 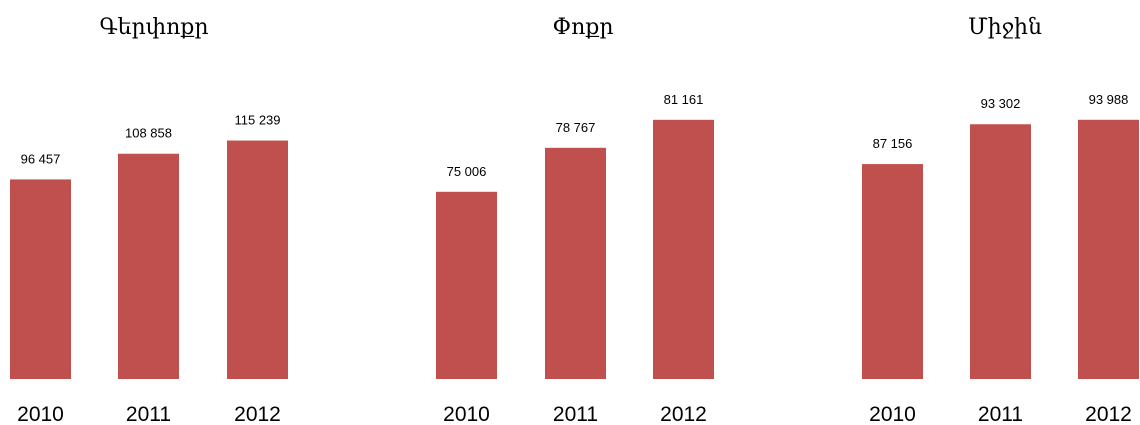 I want to click on data-label: 115 239, so click(x=257, y=120).